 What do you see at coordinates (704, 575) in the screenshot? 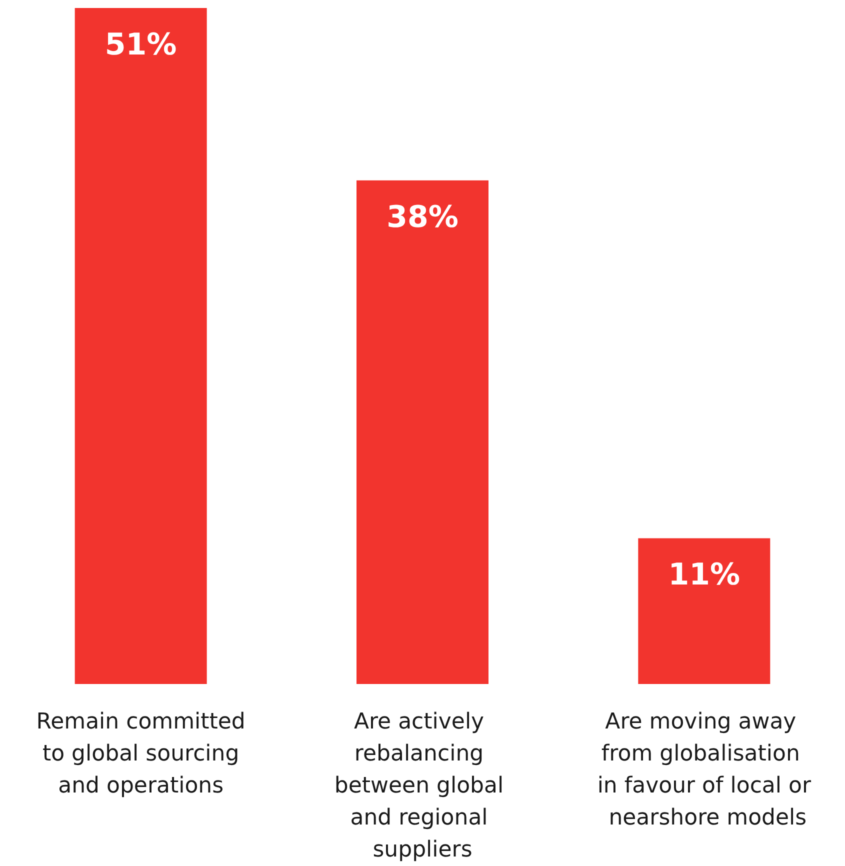
I see `data-label: 11%` at bounding box center [704, 575].